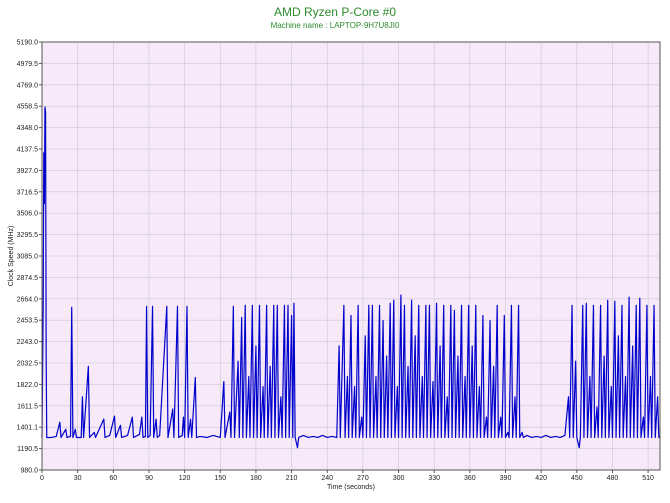 Image resolution: width=670 pixels, height=503 pixels. Describe the element at coordinates (648, 478) in the screenshot. I see `x-tick-label: 510` at that location.